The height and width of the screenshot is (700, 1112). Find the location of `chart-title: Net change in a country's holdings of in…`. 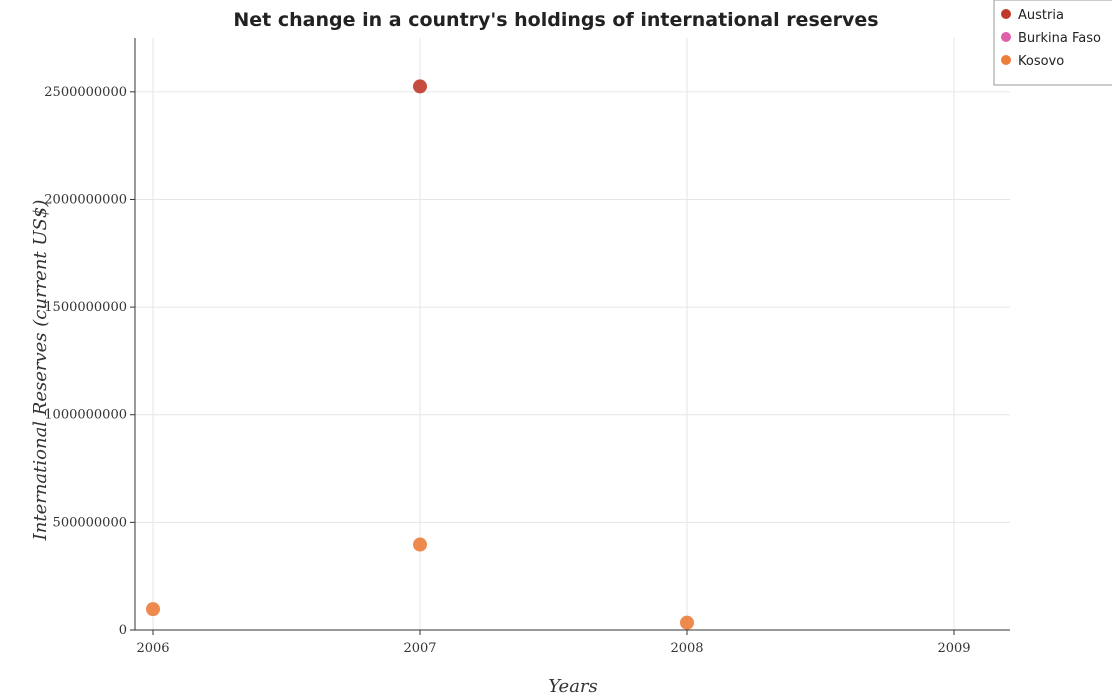

chart-title: Net change in a country's holdings of in… is located at coordinates (555, 20).